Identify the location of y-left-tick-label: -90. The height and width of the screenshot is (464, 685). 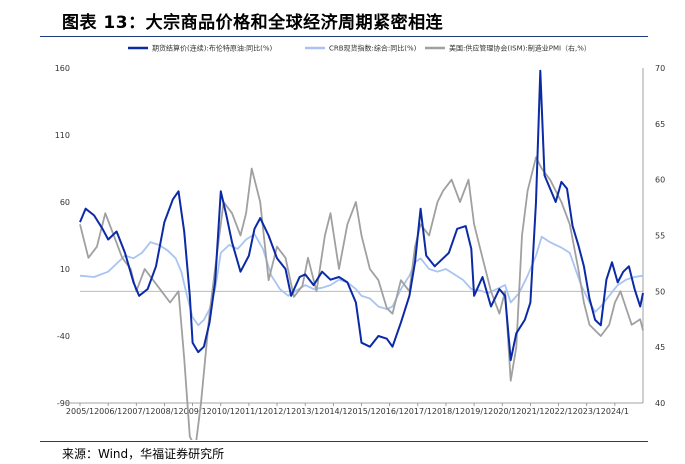
(63, 403).